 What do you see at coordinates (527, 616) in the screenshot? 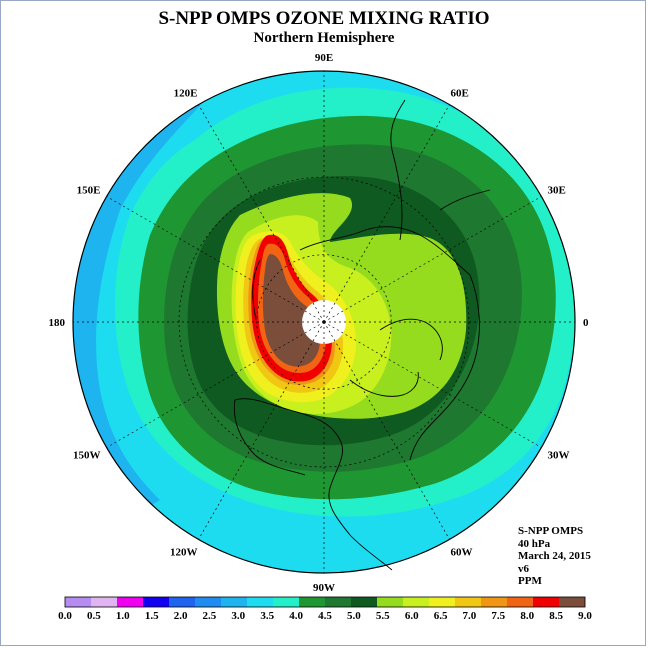
I see `colorbar-tick-label: 8.0` at bounding box center [527, 616].